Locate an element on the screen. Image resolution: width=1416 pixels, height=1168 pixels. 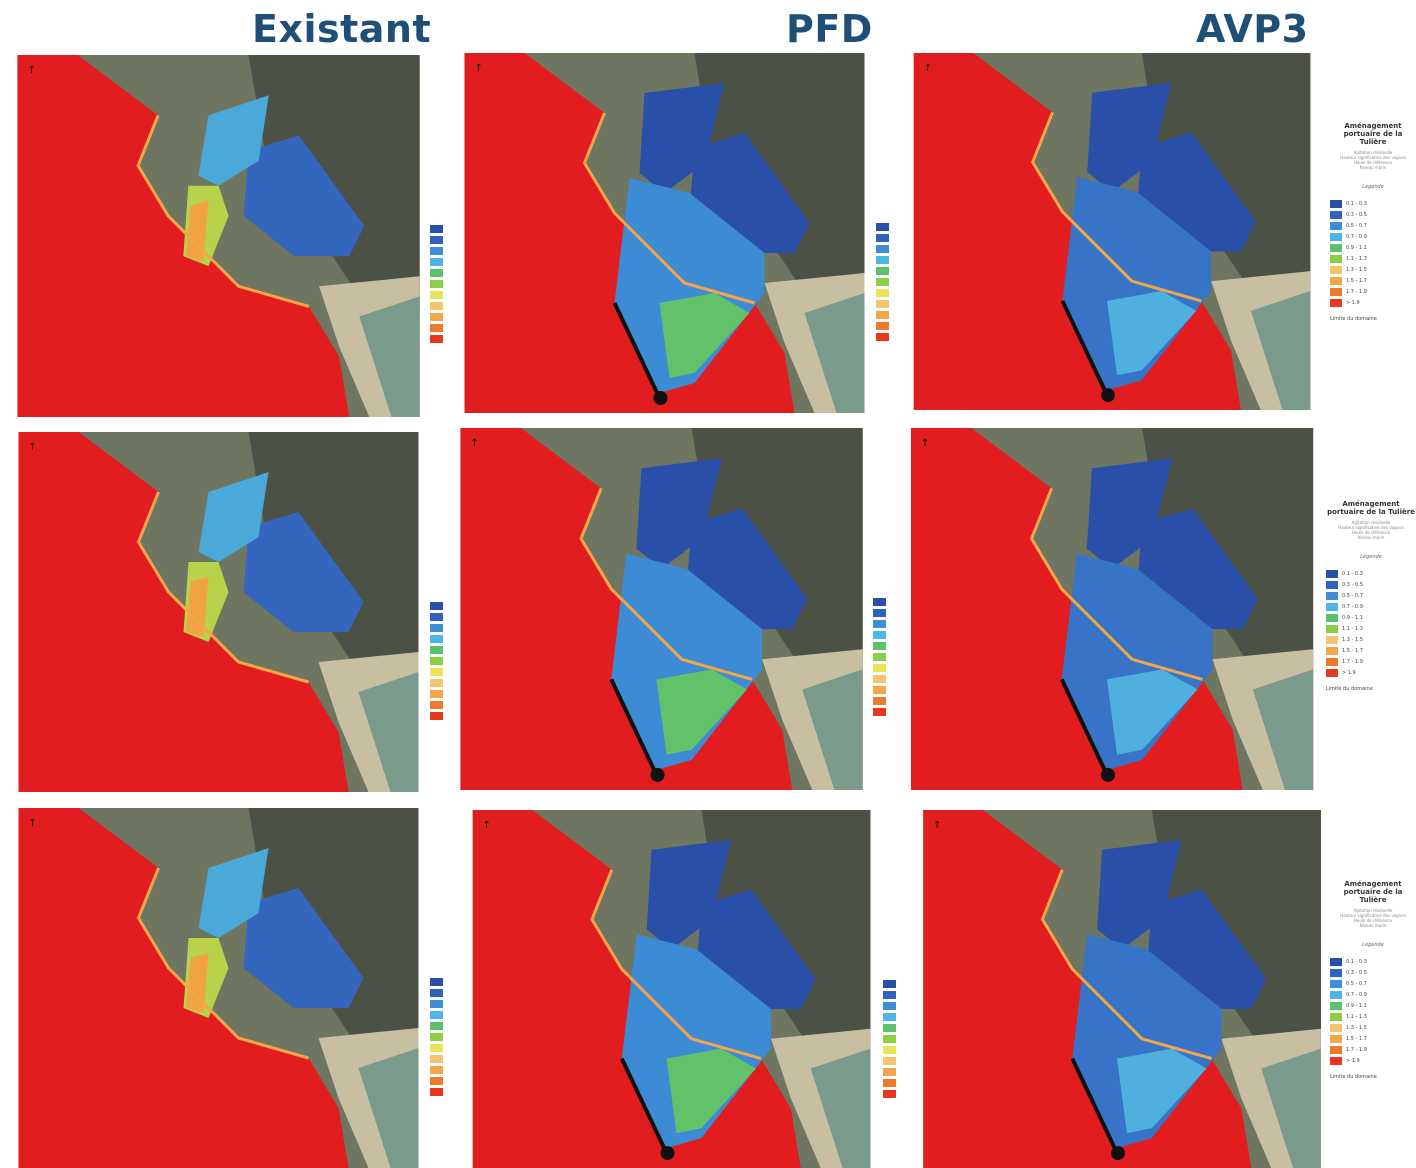
legend-label: 0.9 - 1.1 is located at coordinates (1356, 247).